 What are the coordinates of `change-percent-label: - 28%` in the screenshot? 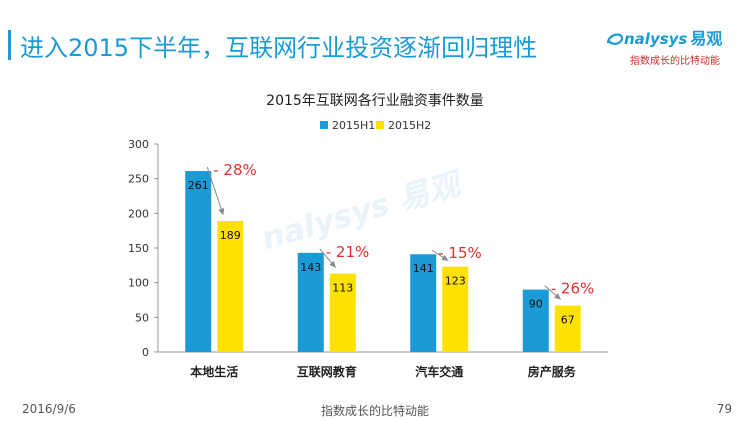 It's located at (235, 170).